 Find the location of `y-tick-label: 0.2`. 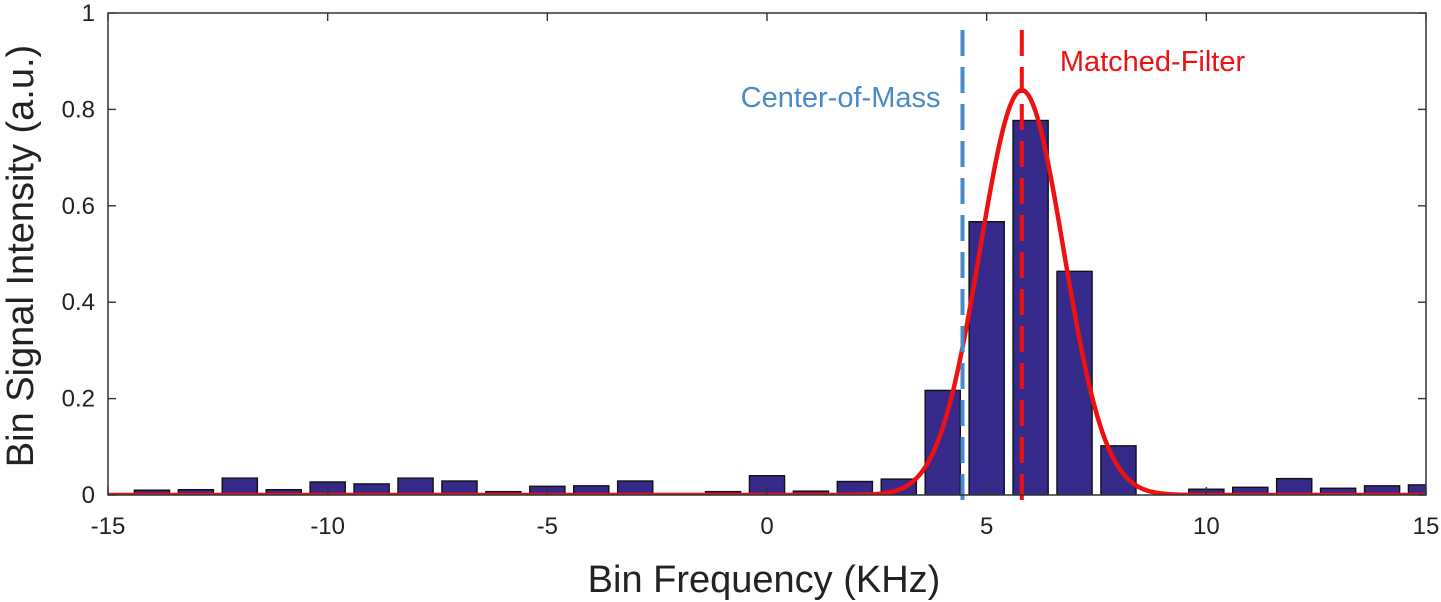

y-tick-label: 0.2 is located at coordinates (78, 399).